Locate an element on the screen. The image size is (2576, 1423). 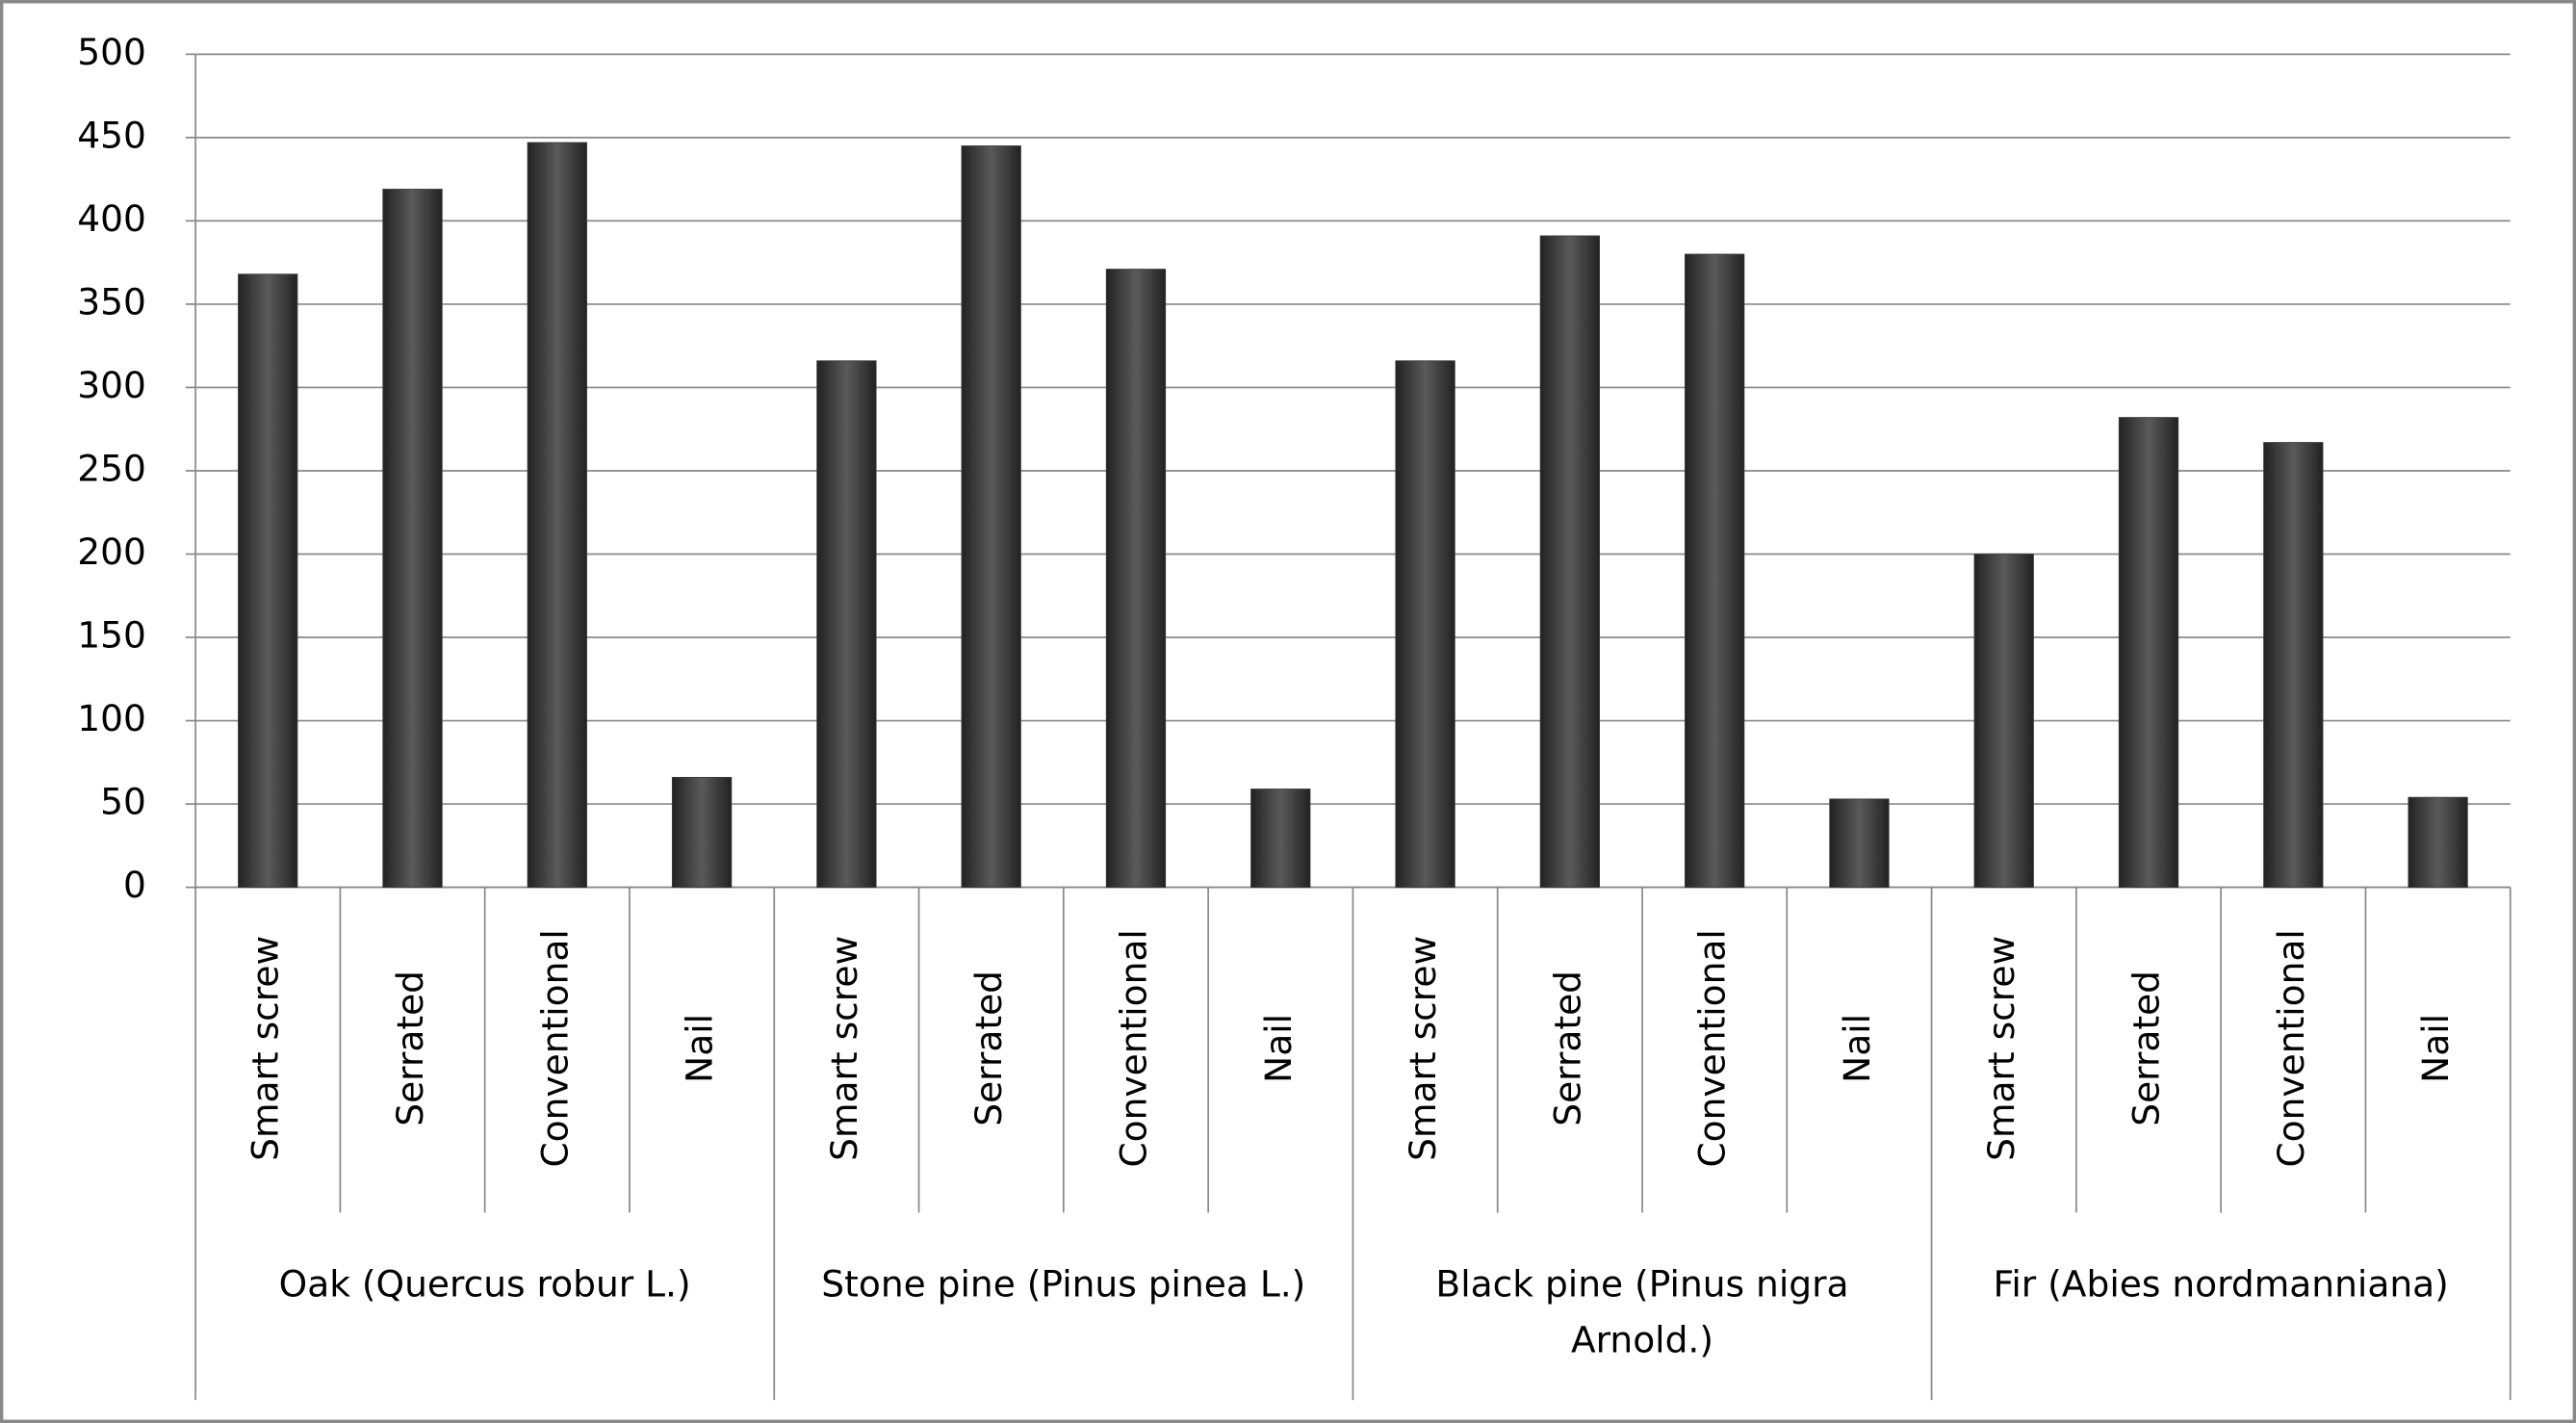
group-label: Stone pine (Pinus pinea L.) is located at coordinates (1063, 1286).